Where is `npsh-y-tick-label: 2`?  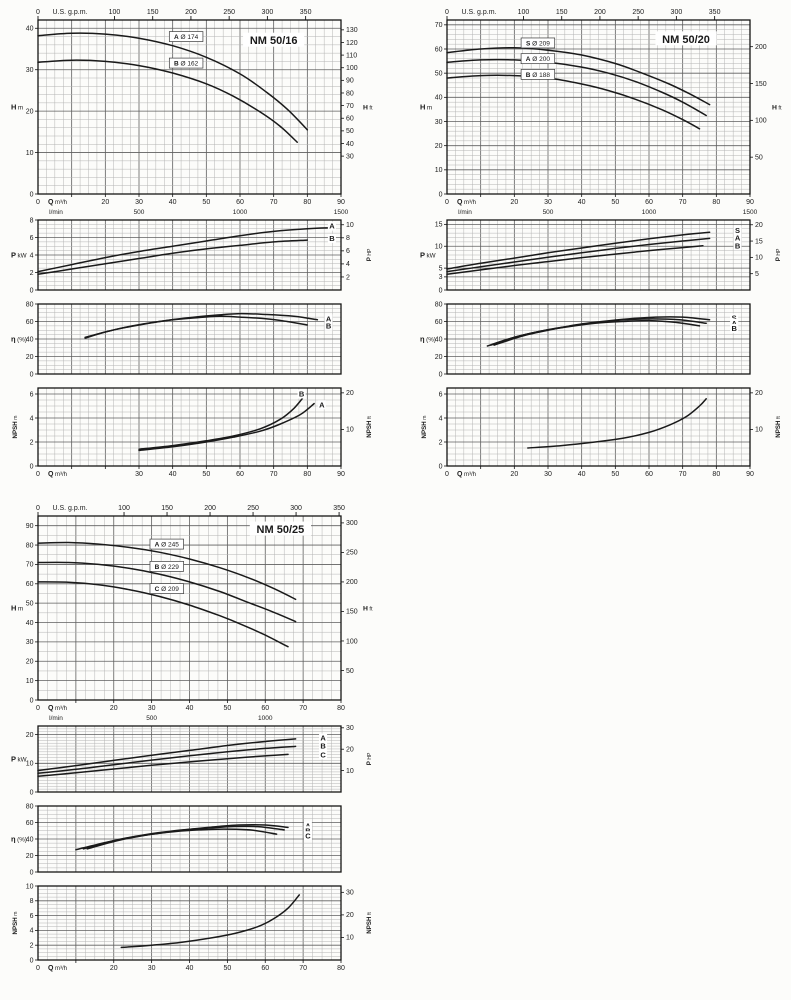
npsh-y-tick-label: 2 is located at coordinates (32, 946).